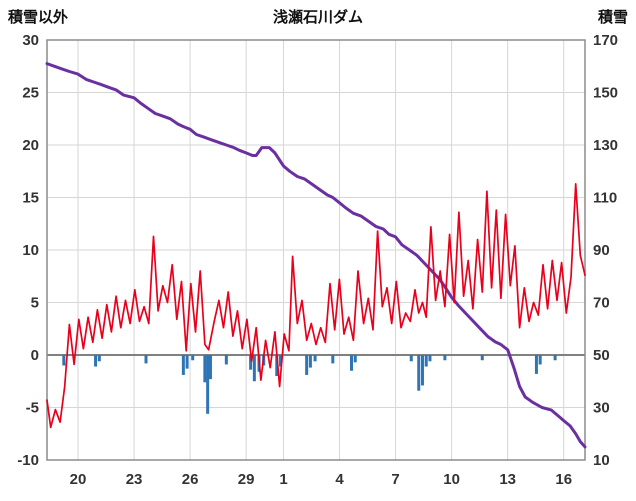 This screenshot has height=501, width=636. I want to click on left-tick-label: 30, so click(30, 40).